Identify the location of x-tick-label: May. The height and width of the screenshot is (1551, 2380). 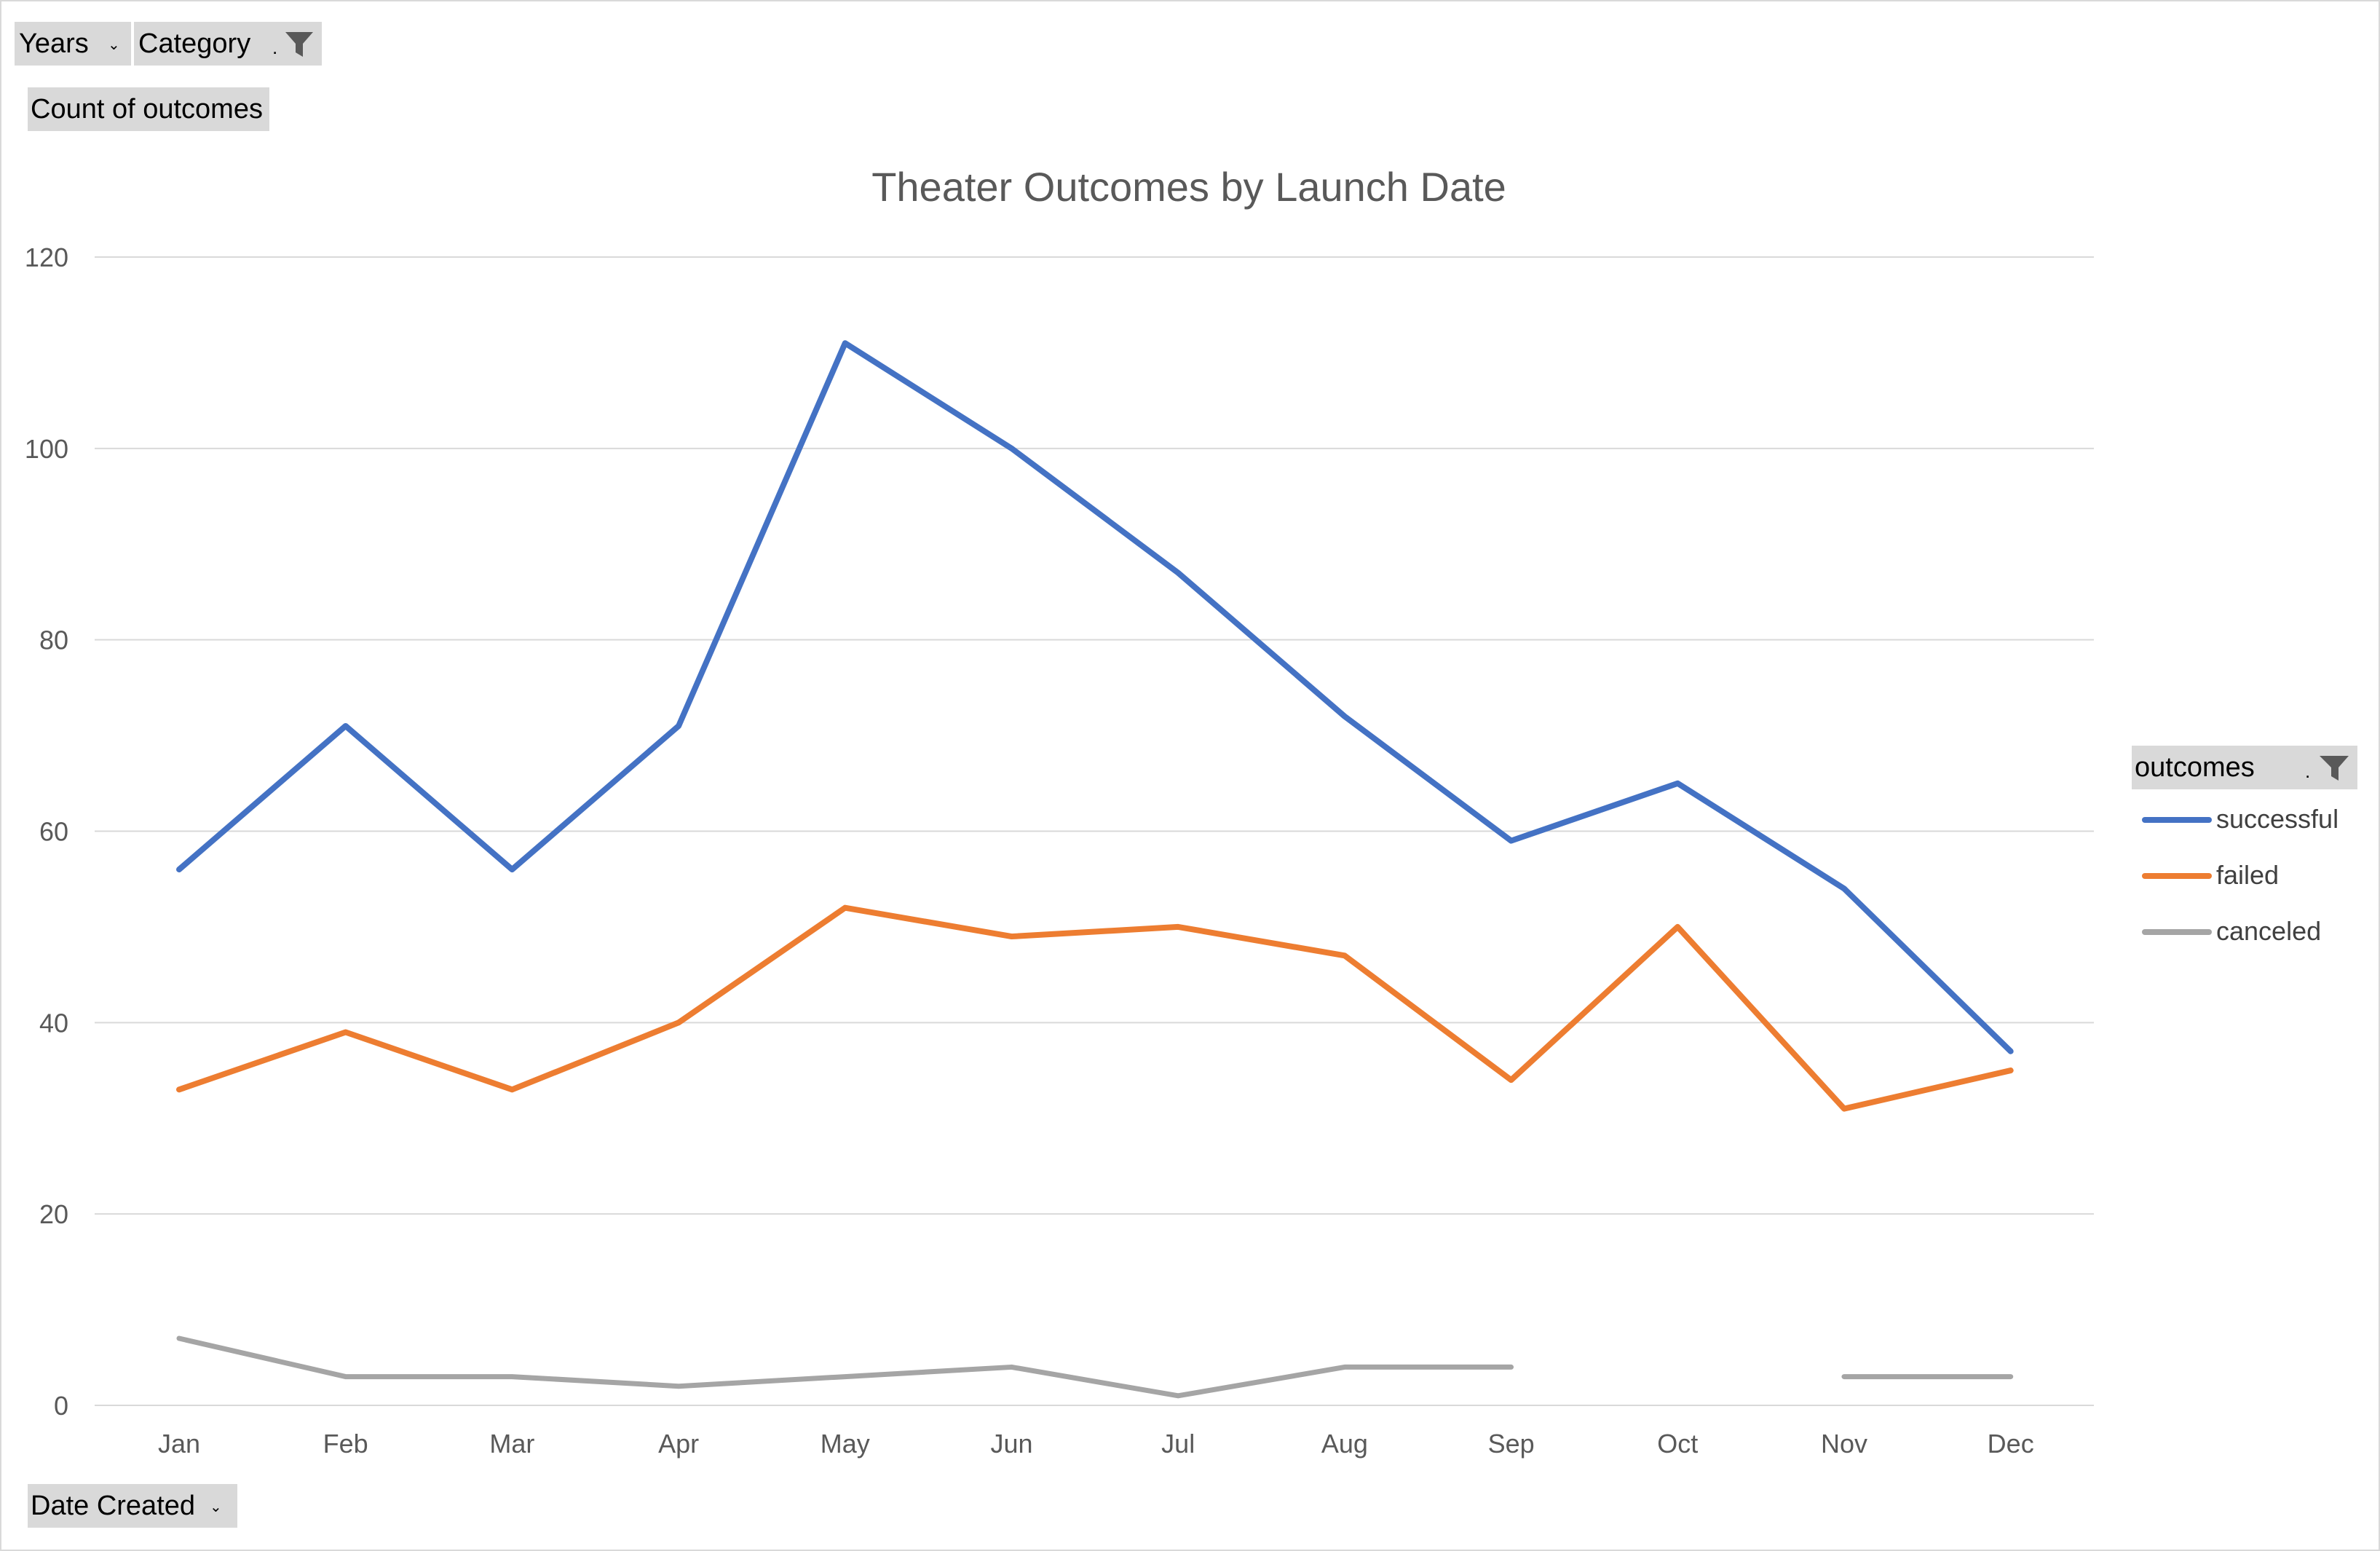
(845, 1444).